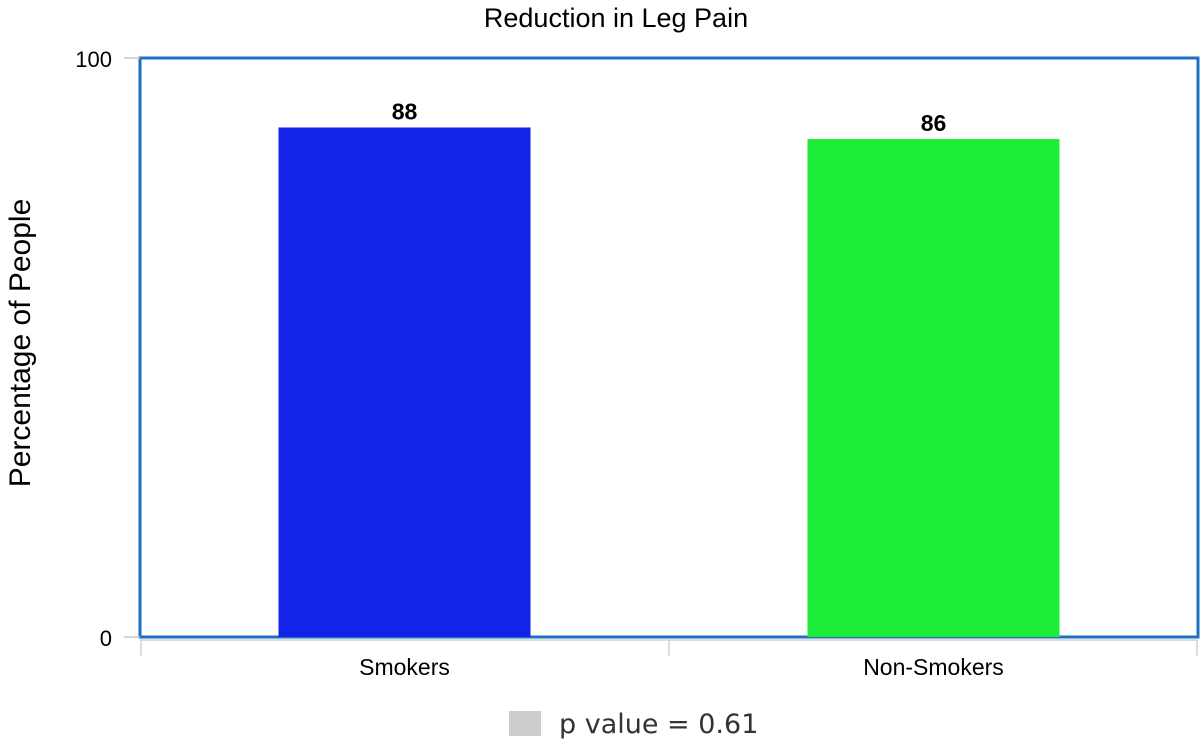 The image size is (1200, 742). Describe the element at coordinates (934, 123) in the screenshot. I see `data-label: 86` at that location.